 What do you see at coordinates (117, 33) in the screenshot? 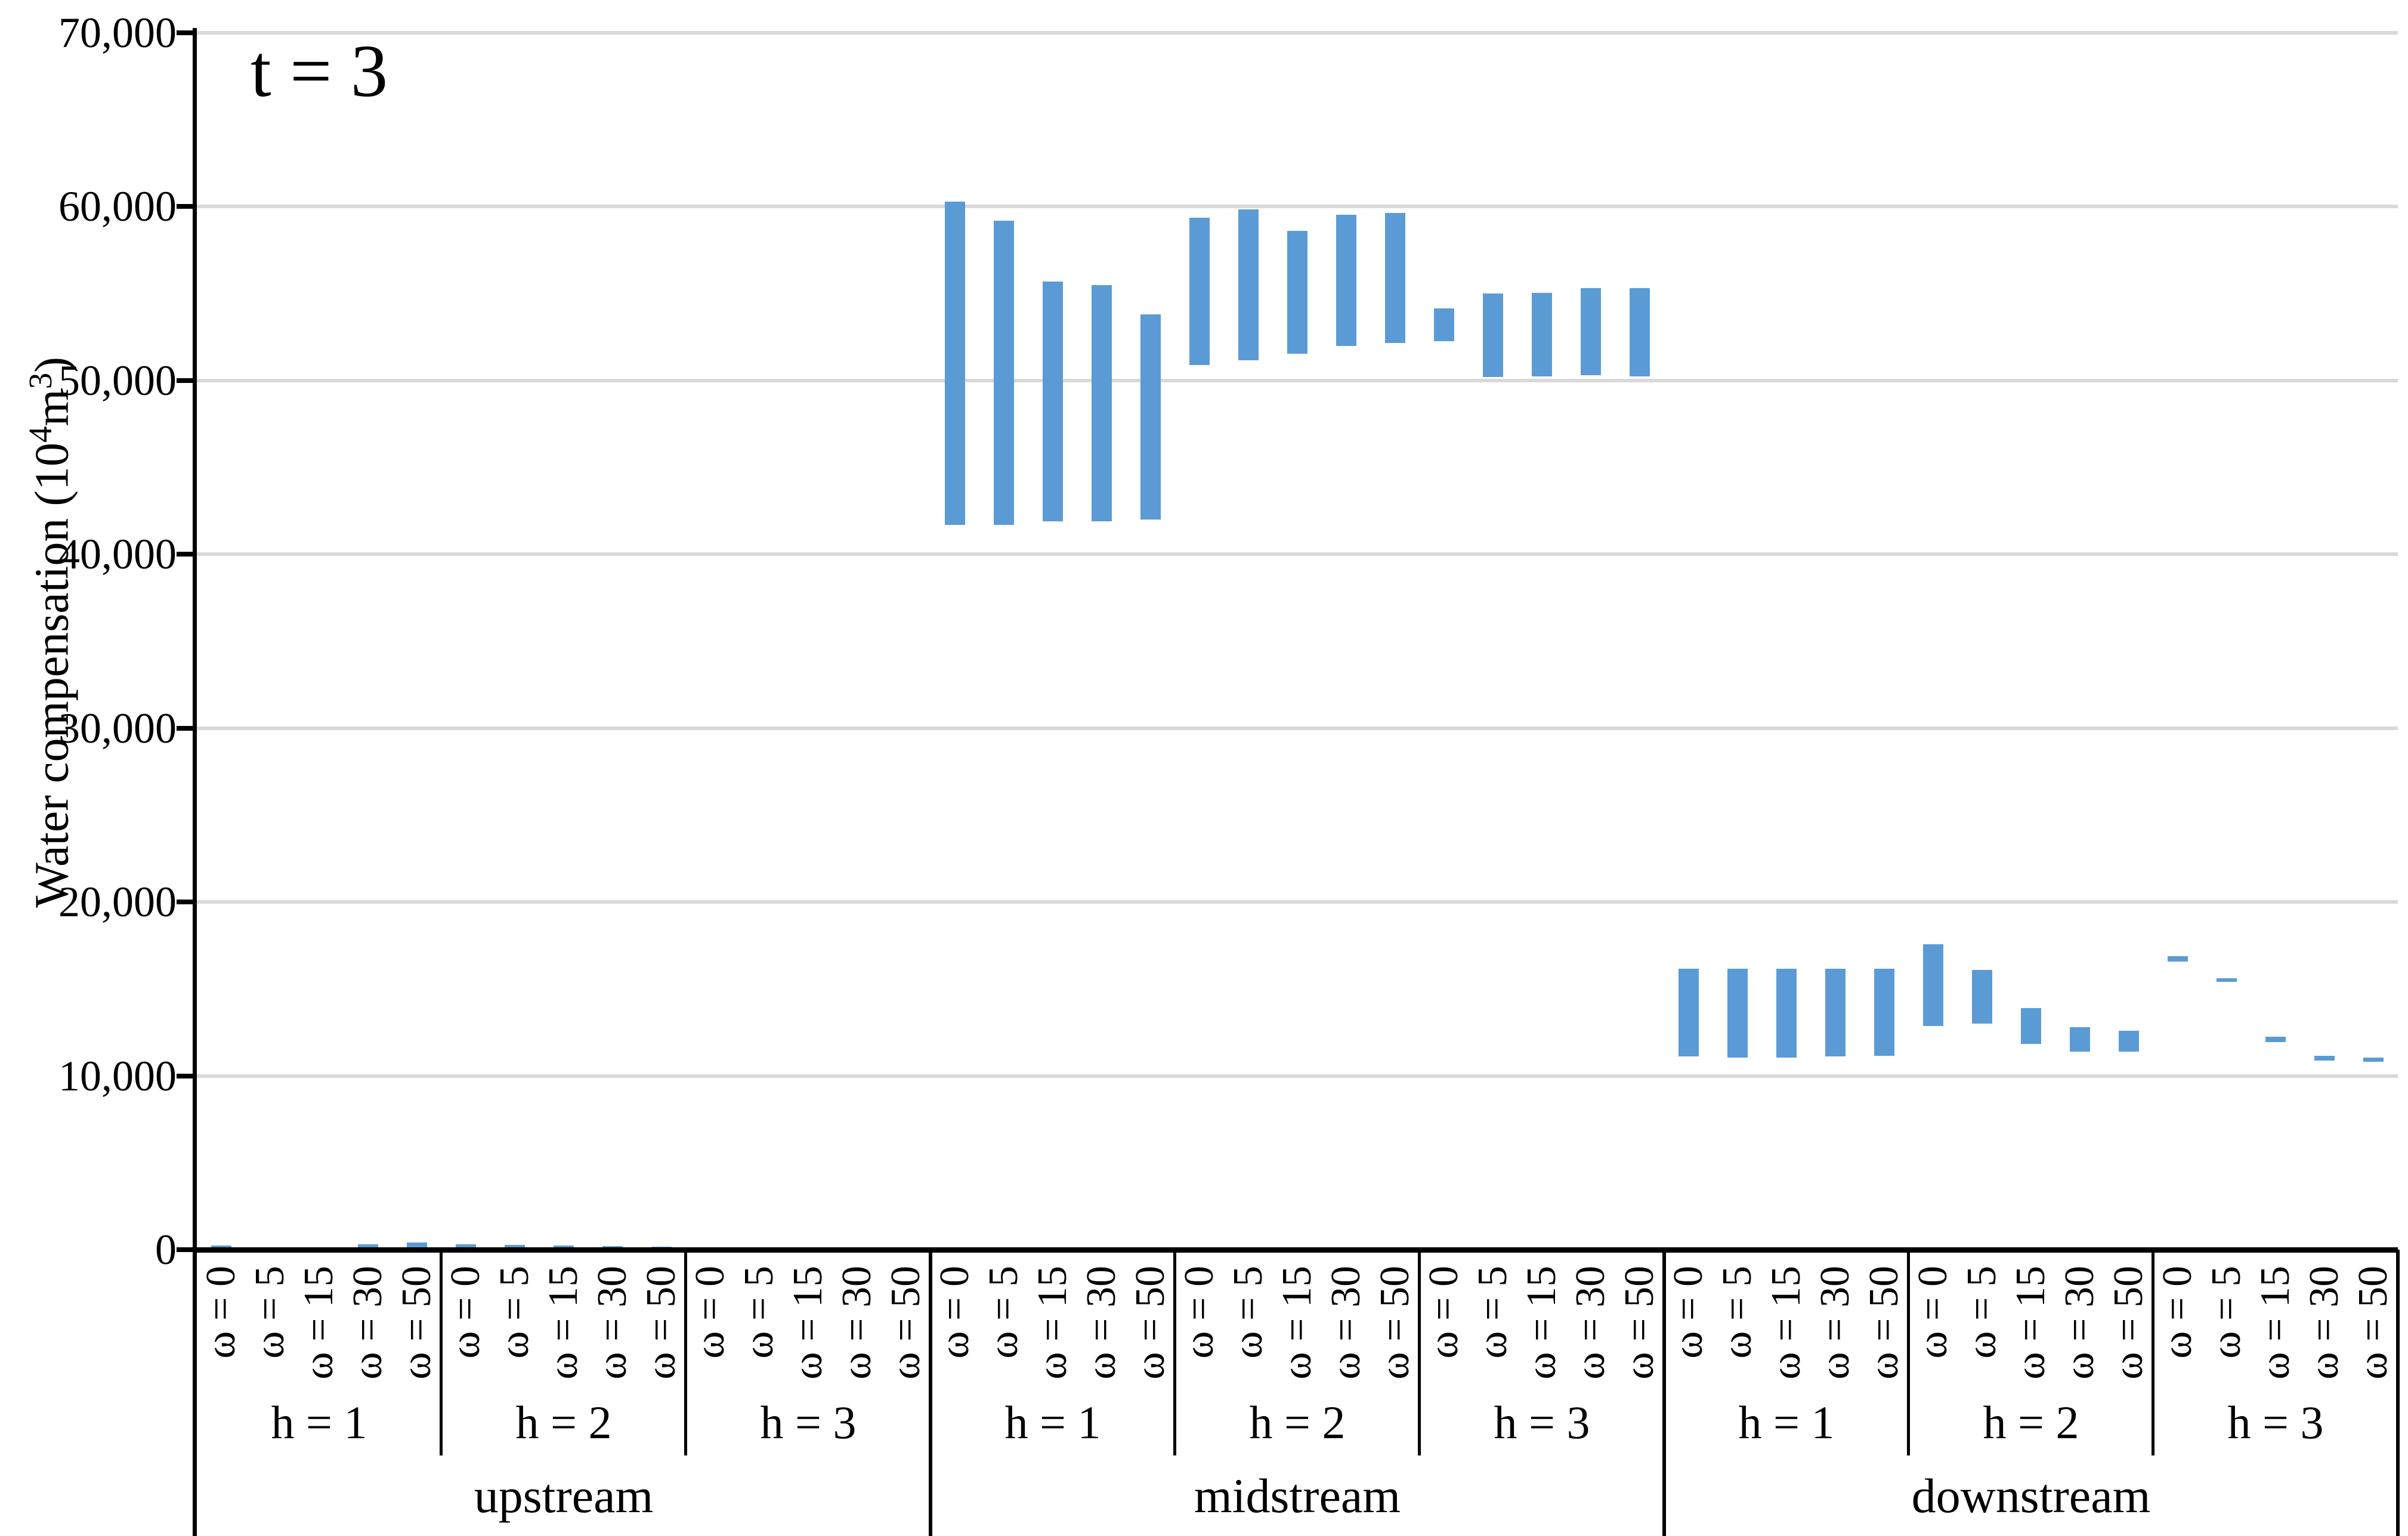
I see `y-axis-tick-label: 70,000` at bounding box center [117, 33].